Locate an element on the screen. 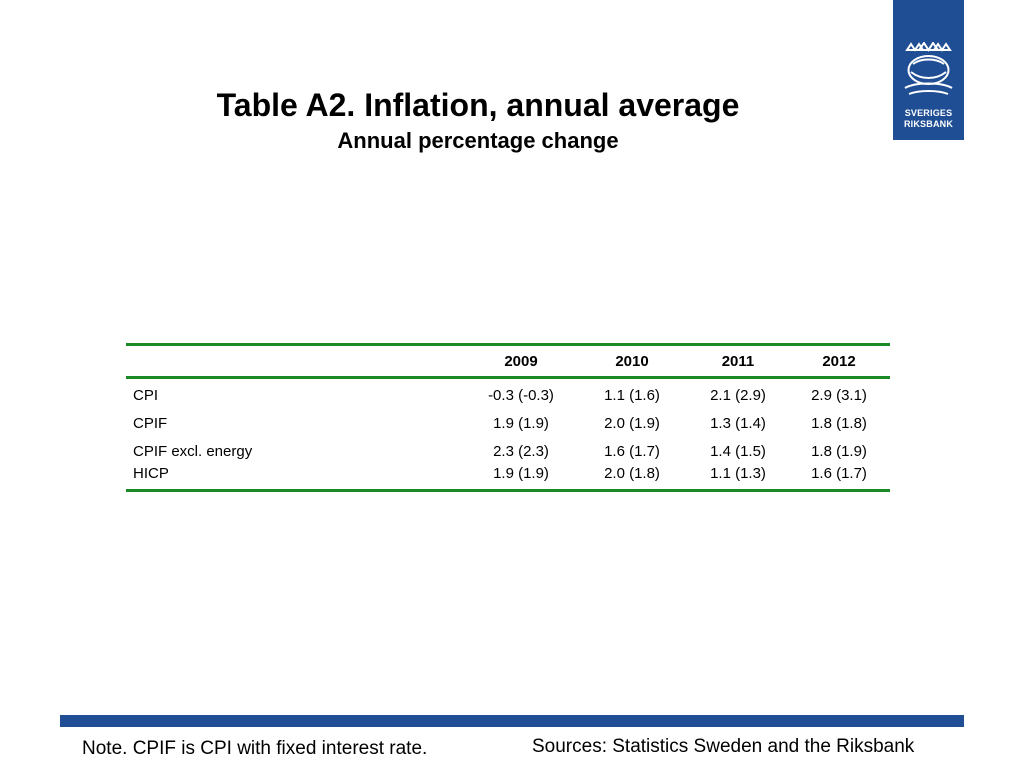 Image resolution: width=1024 pixels, height=768 pixels. row-label: HICP is located at coordinates (296, 478).